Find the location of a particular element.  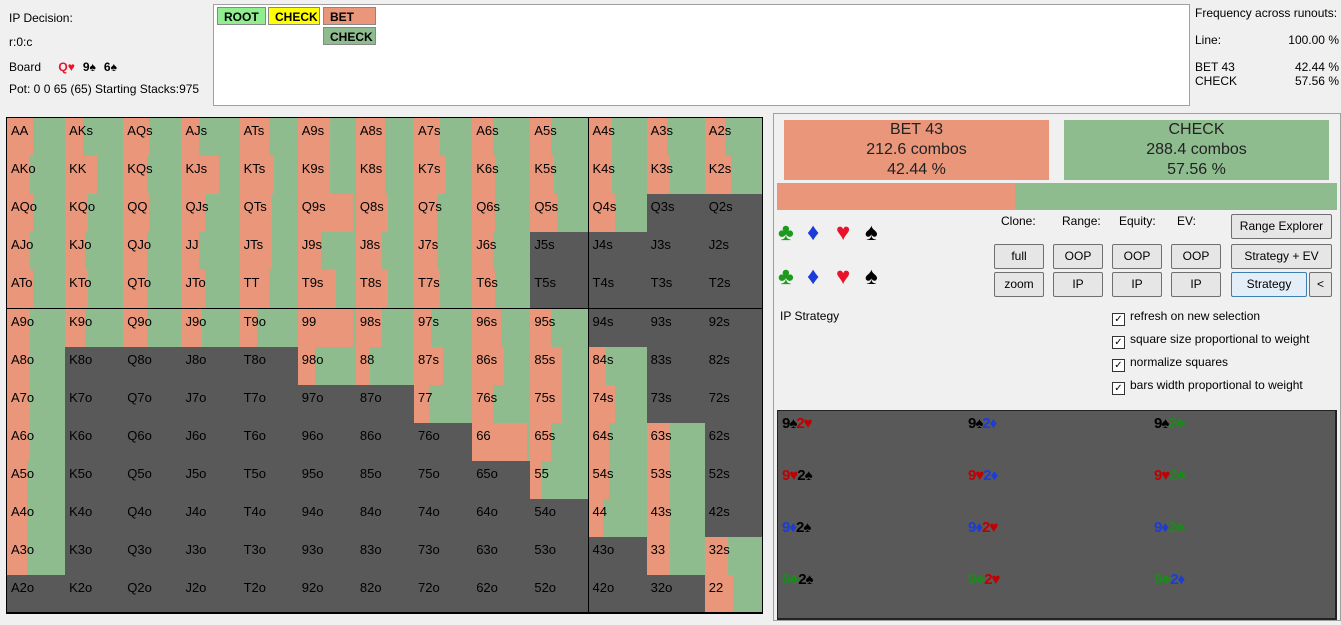

hand-cell-Q9s: Q9s is located at coordinates (327, 214).